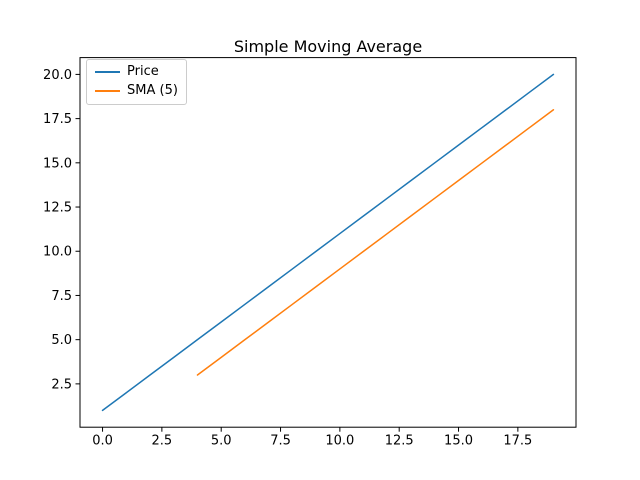 The image size is (640, 480). What do you see at coordinates (458, 441) in the screenshot?
I see `x-tick-label: 15.0` at bounding box center [458, 441].